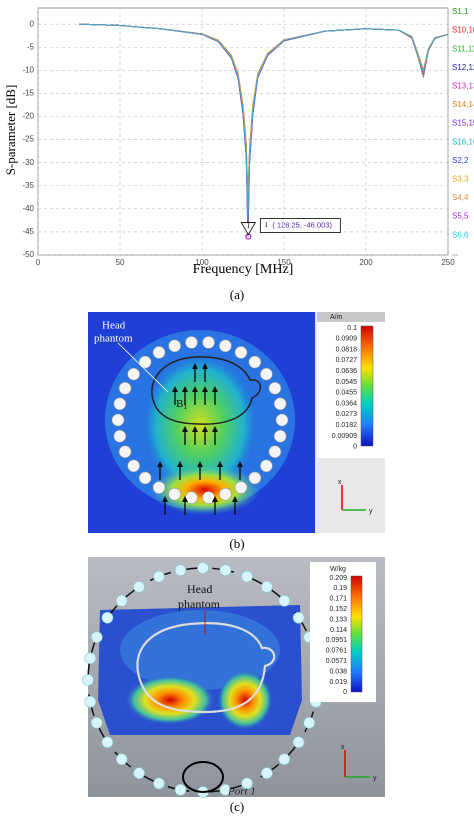 This screenshot has height=816, width=474. I want to click on legend-entry: S4,4, so click(460, 197).